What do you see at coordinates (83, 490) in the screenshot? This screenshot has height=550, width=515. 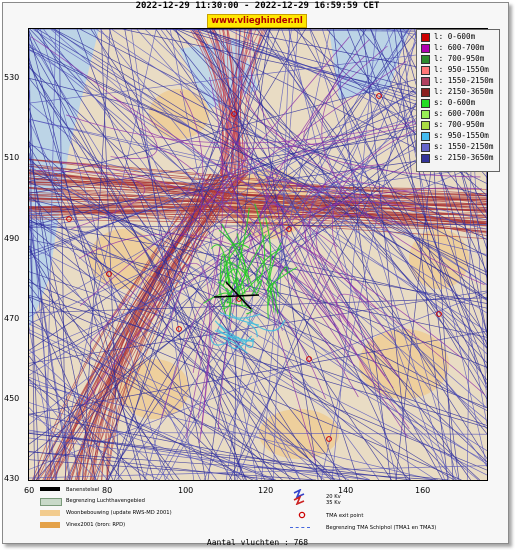 I see `runway-label: Banenstelsel` at bounding box center [83, 490].